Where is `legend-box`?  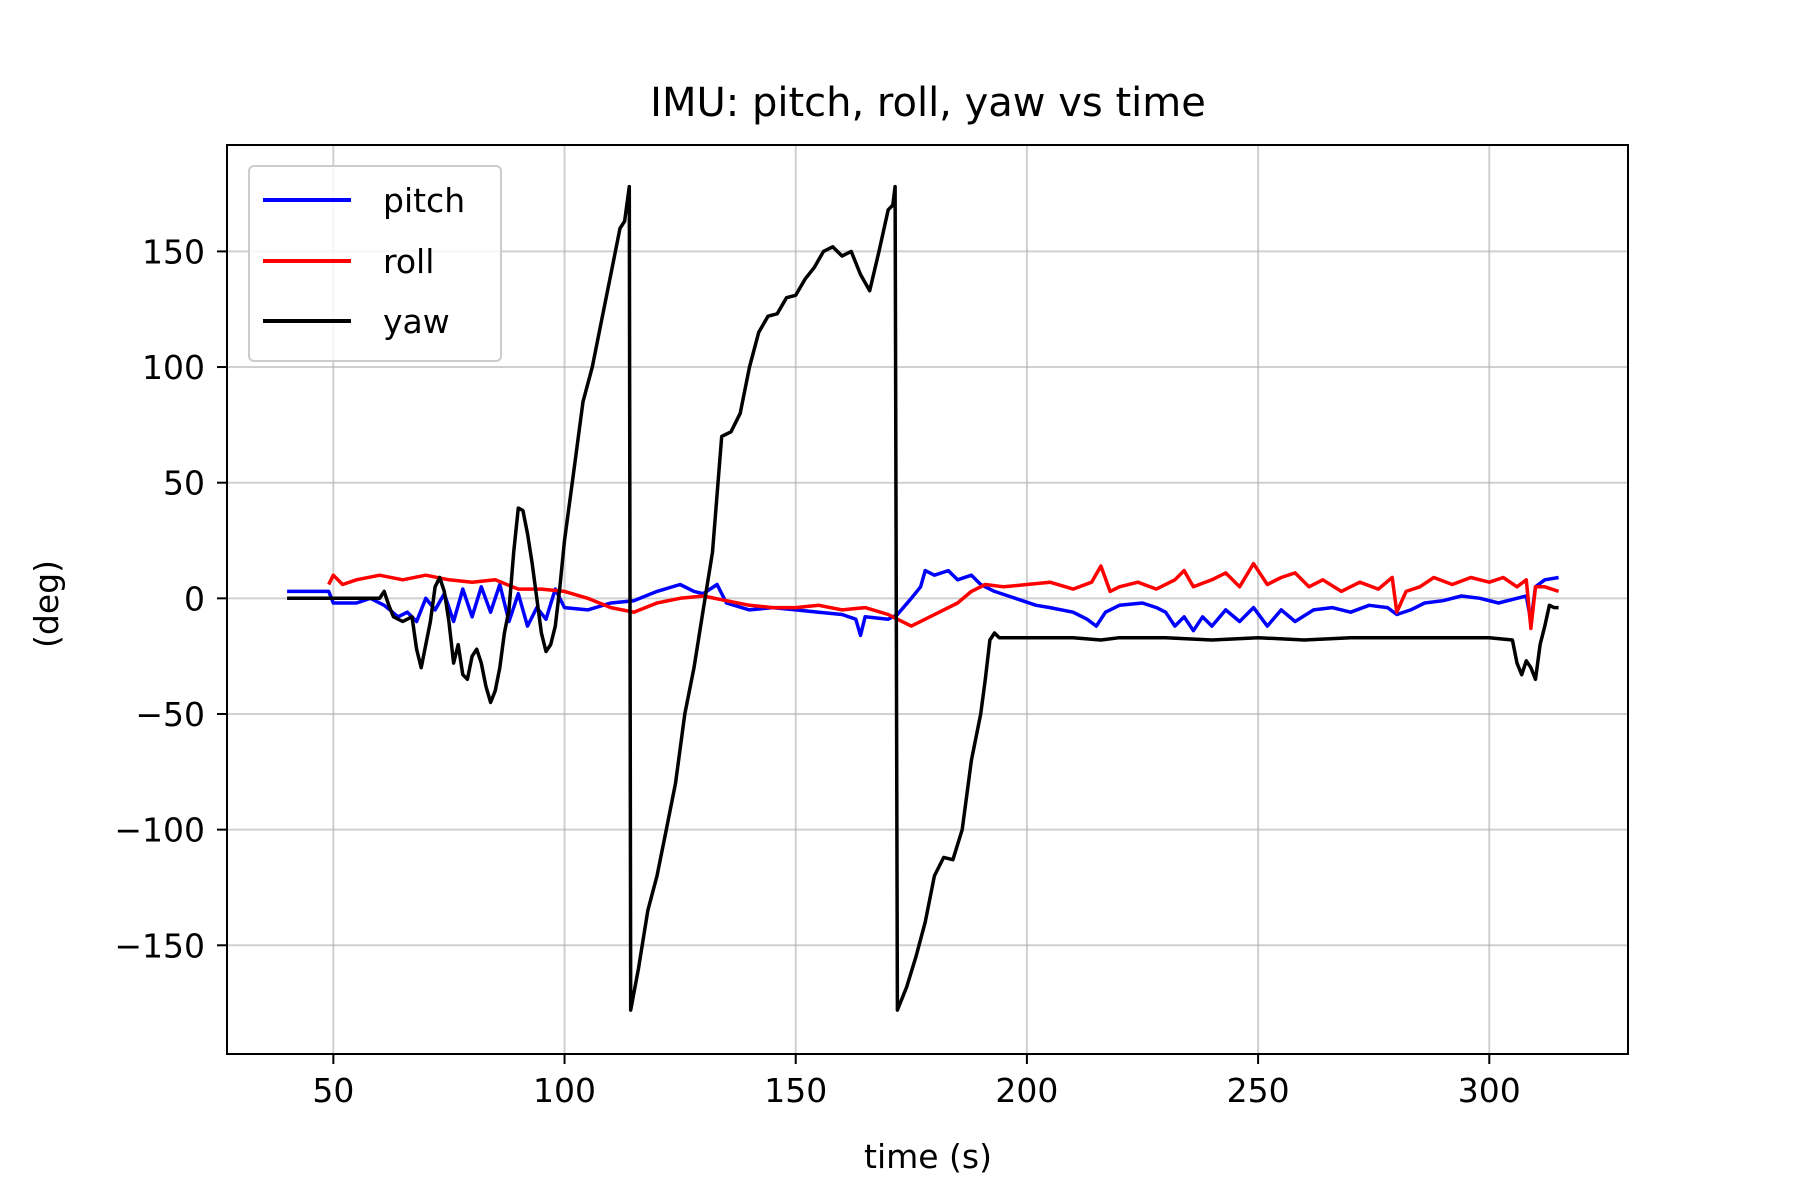 legend-box is located at coordinates (375, 263).